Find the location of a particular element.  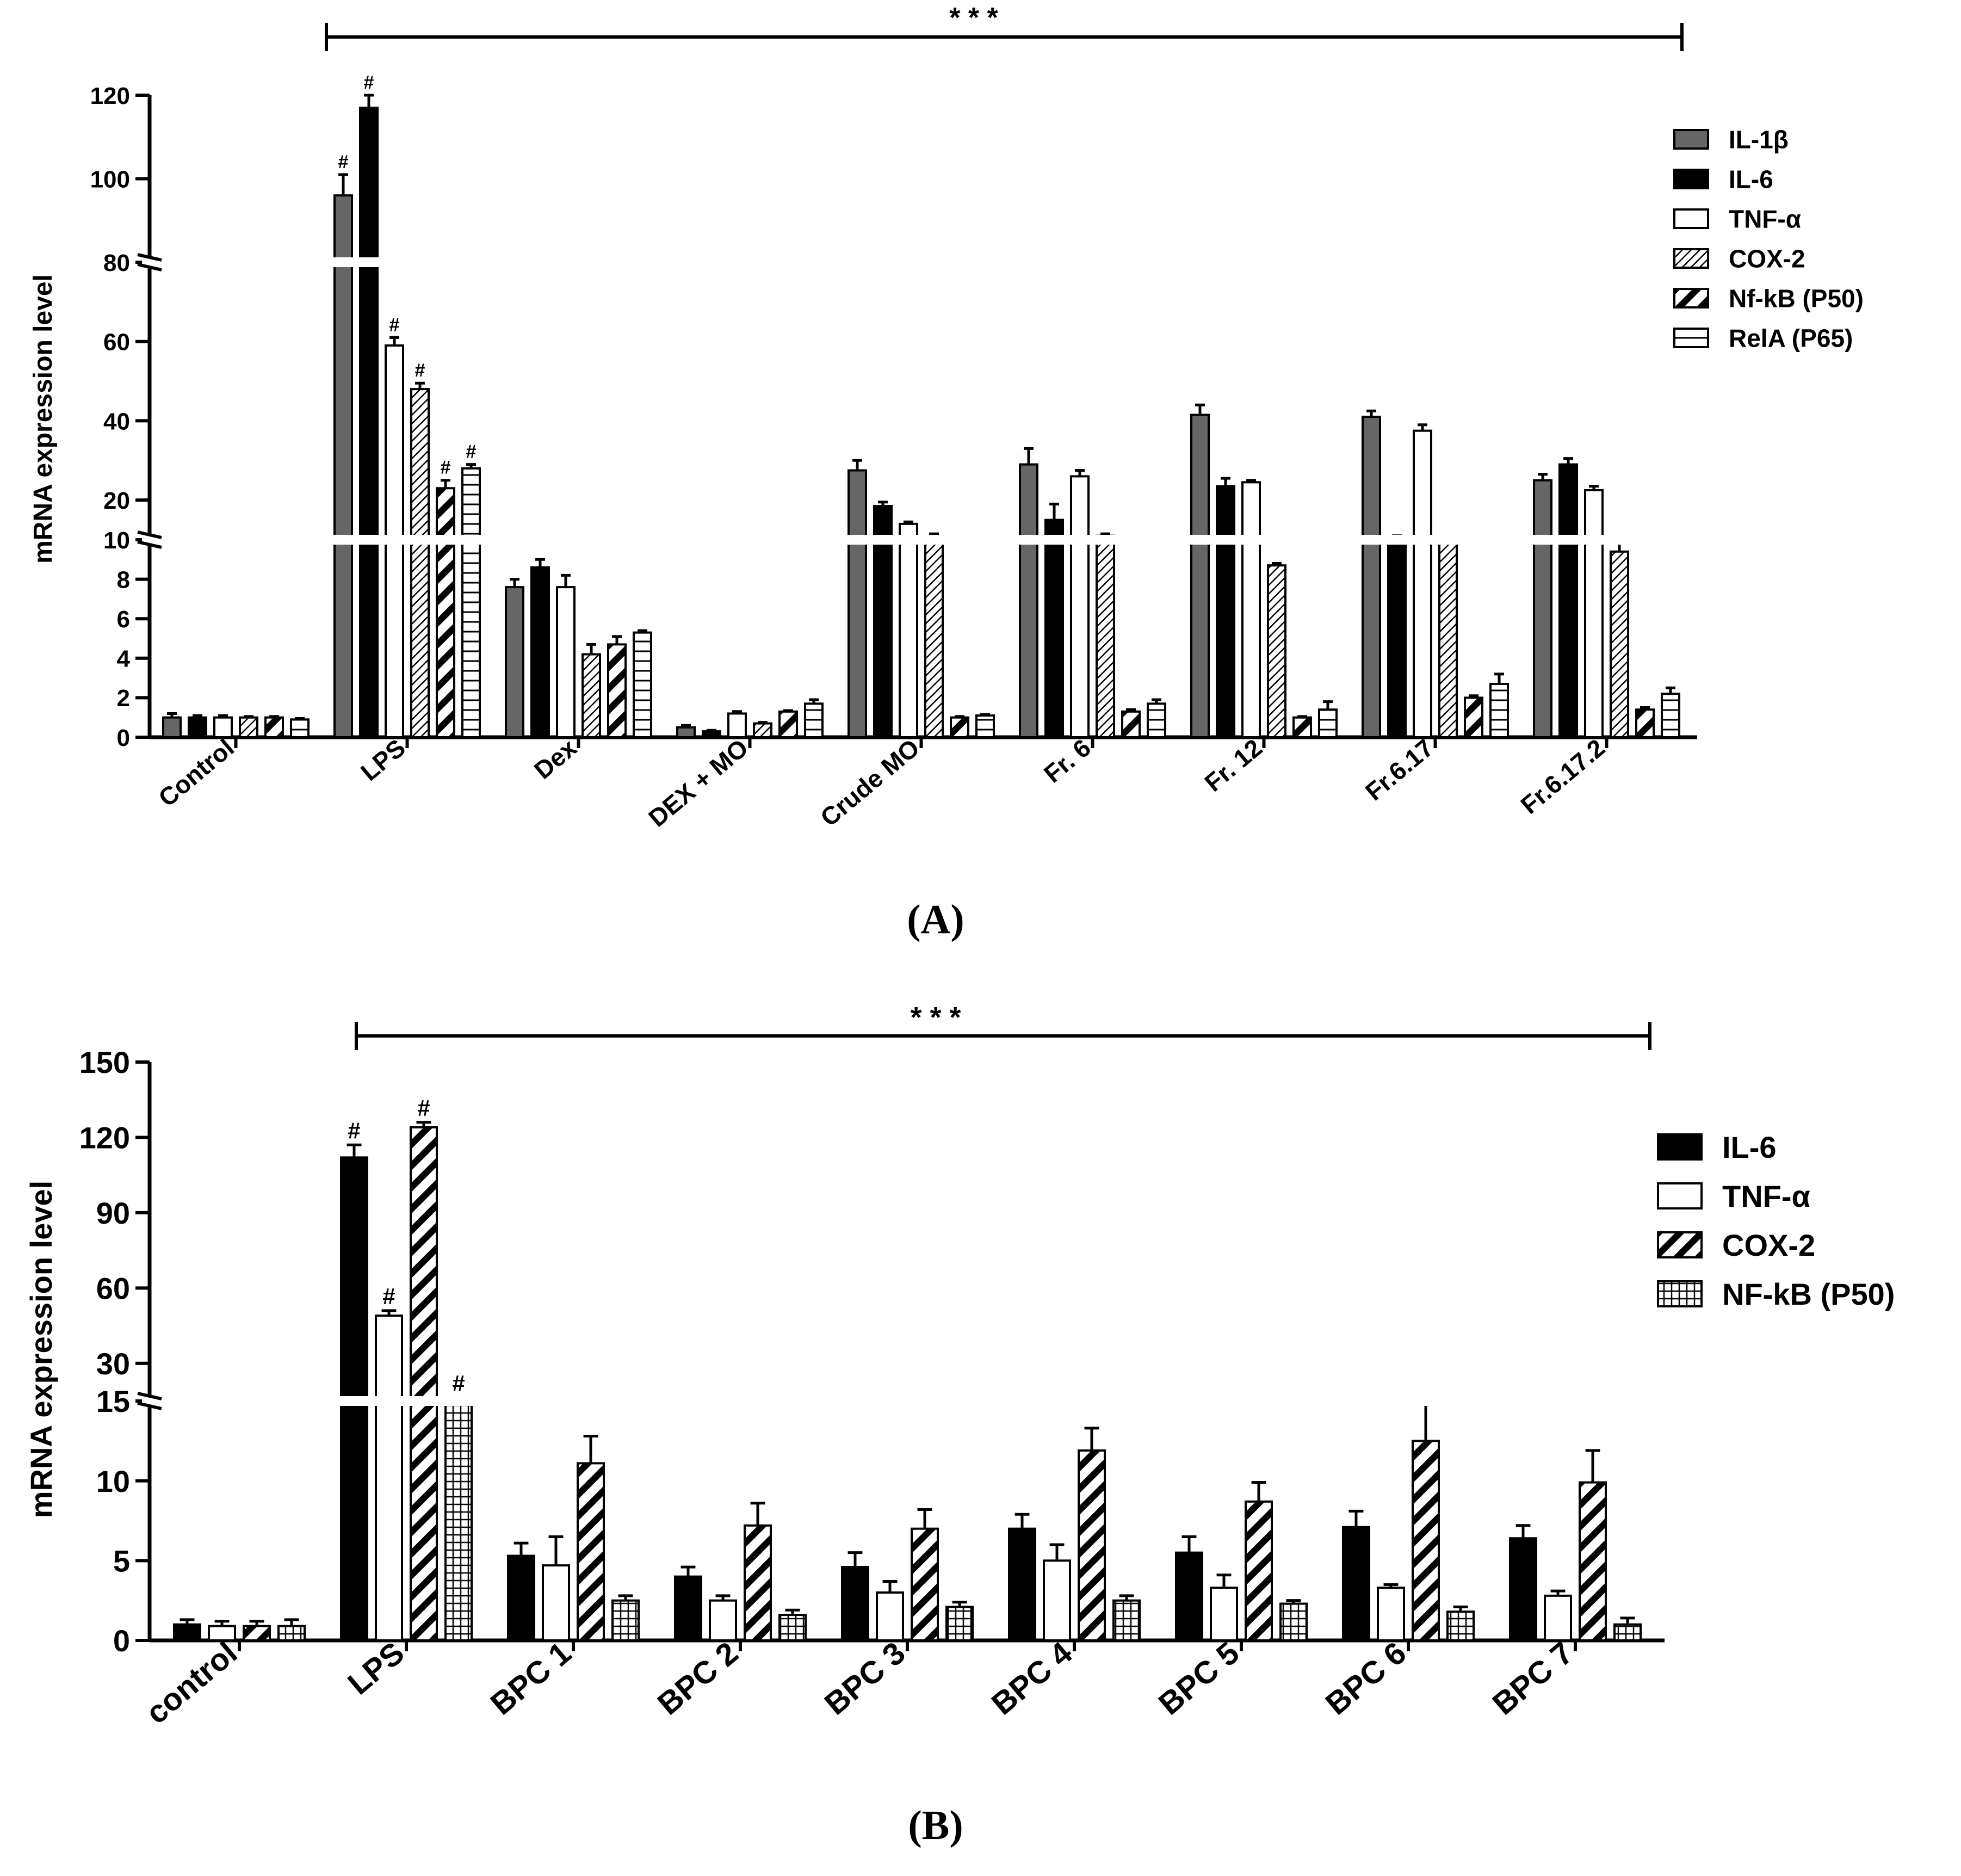

x-tick-label-lps: LPS is located at coordinates (376, 1668).